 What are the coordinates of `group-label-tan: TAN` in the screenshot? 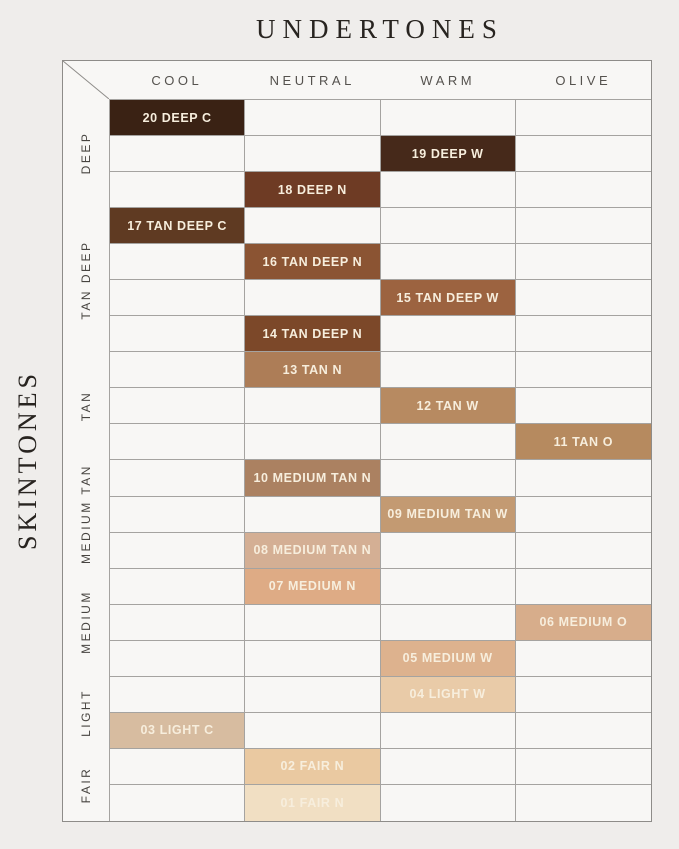 It's located at (86, 406).